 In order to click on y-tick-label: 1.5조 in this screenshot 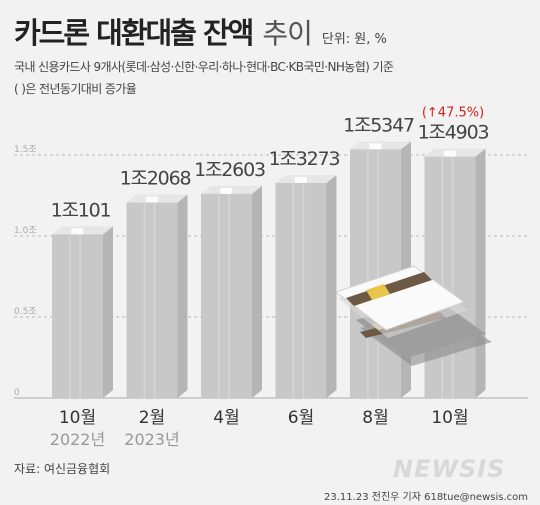, I will do `click(25, 150)`.